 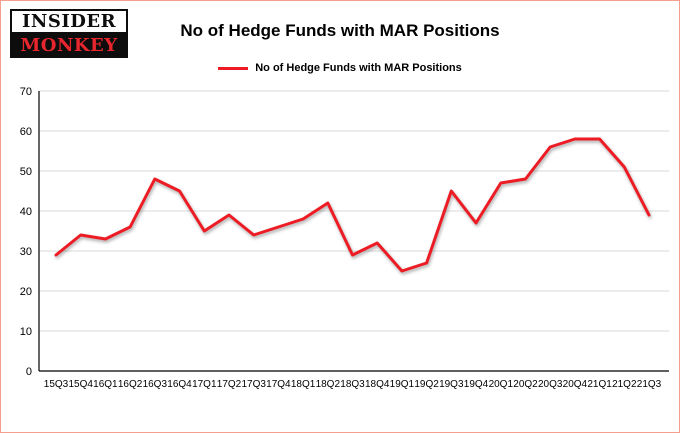 I want to click on y-axis-tick-label: 10, so click(x=26, y=332).